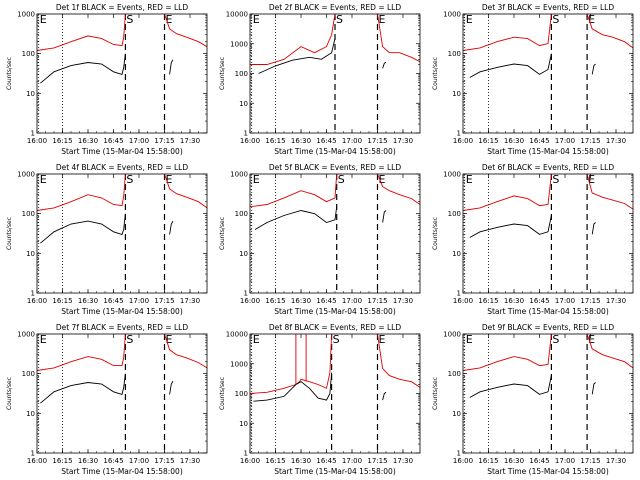 Image resolution: width=640 pixels, height=480 pixels. I want to click on panel-title: Det 8f BLACK = Events, RED = LLD, so click(335, 327).